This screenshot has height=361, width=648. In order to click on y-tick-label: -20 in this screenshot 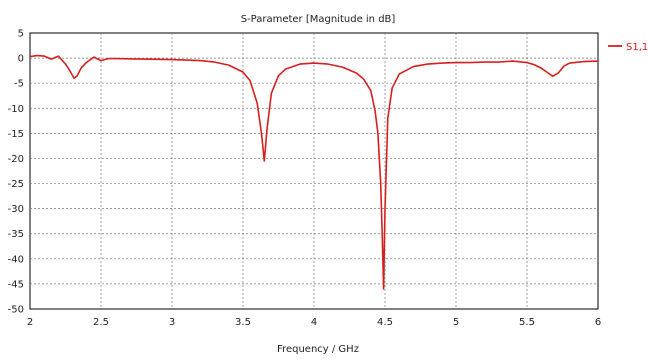, I will do `click(16, 159)`.